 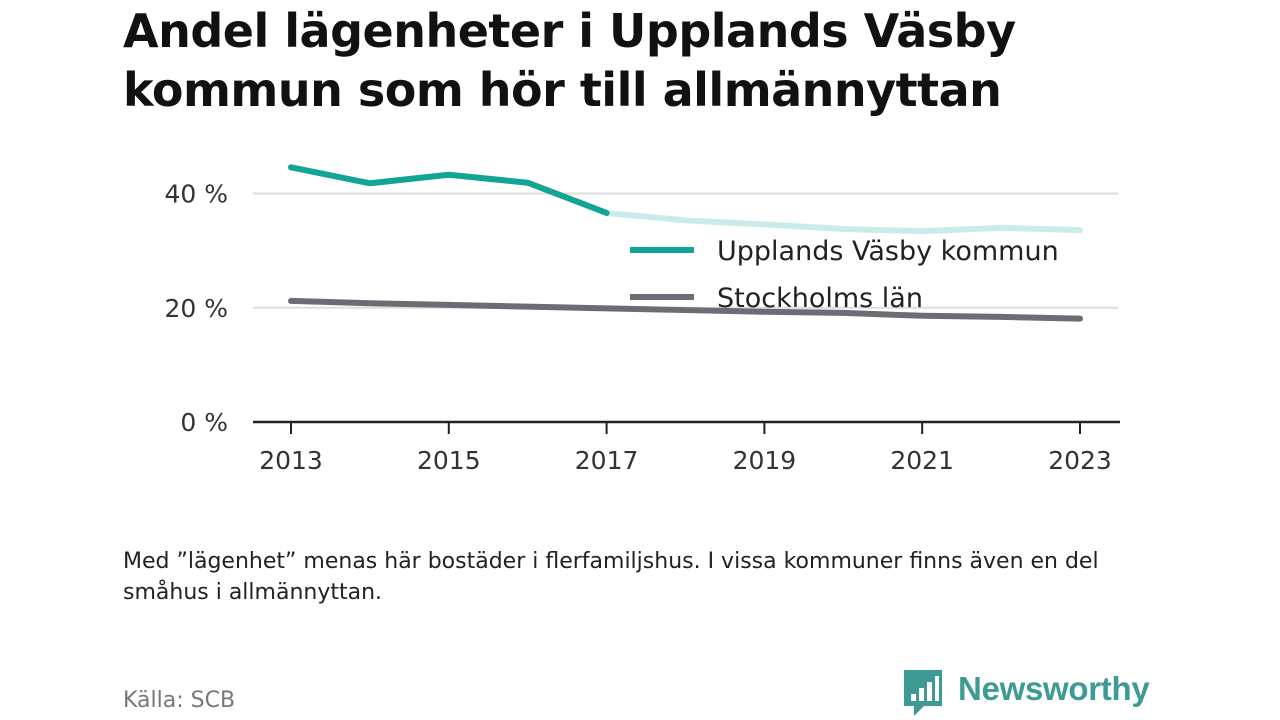 I want to click on x-axis-tick-labels: 2013 2015 2017 2019 2021 2023, so click(x=685, y=460).